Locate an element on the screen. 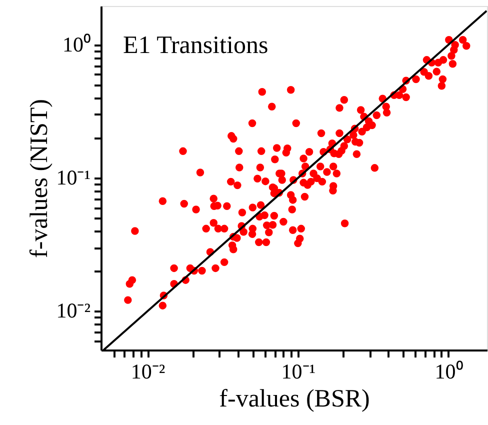 Image resolution: width=488 pixels, height=425 pixels. y-tick-label: 10⁻² is located at coordinates (73, 310).